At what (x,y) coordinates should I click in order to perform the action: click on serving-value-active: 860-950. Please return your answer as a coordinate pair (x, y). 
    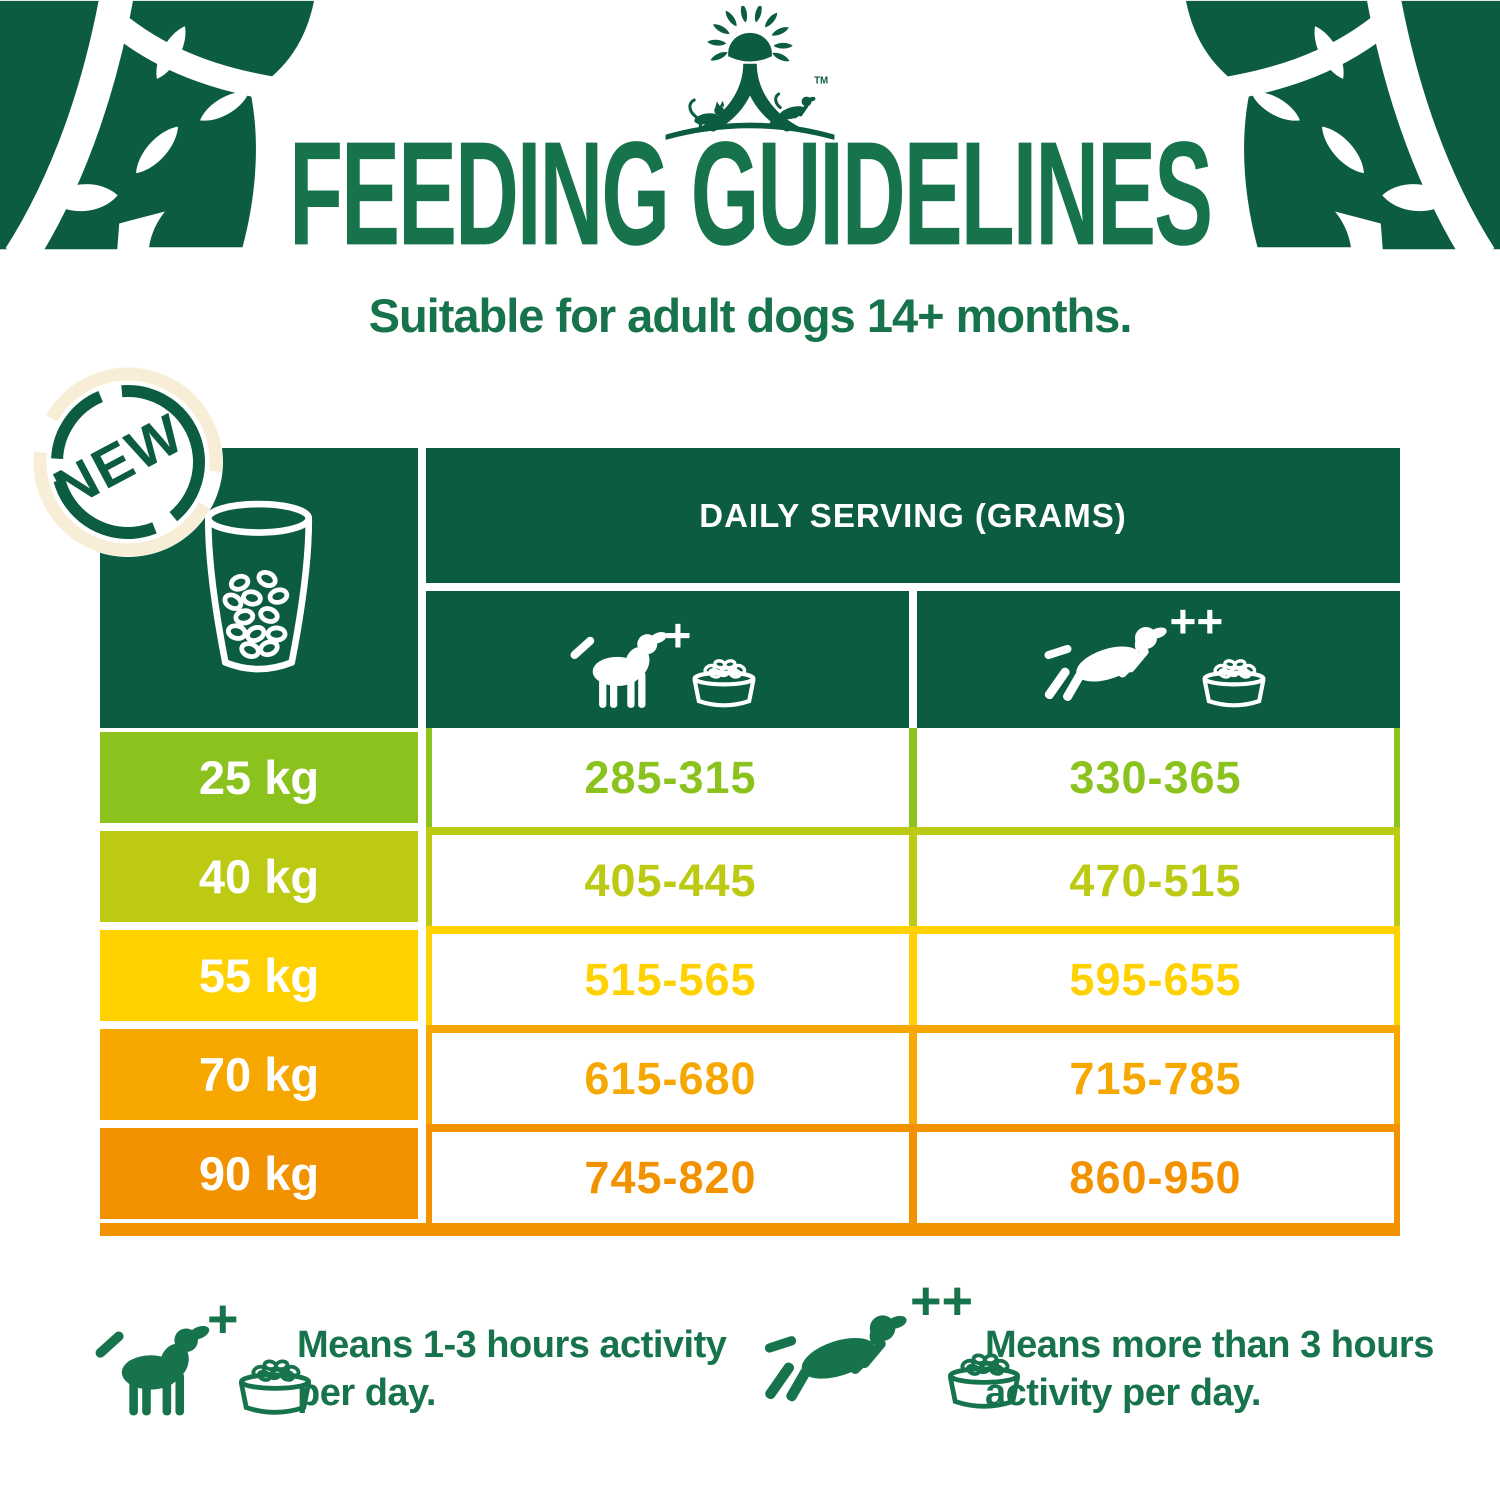
    Looking at the image, I should click on (1155, 1177).